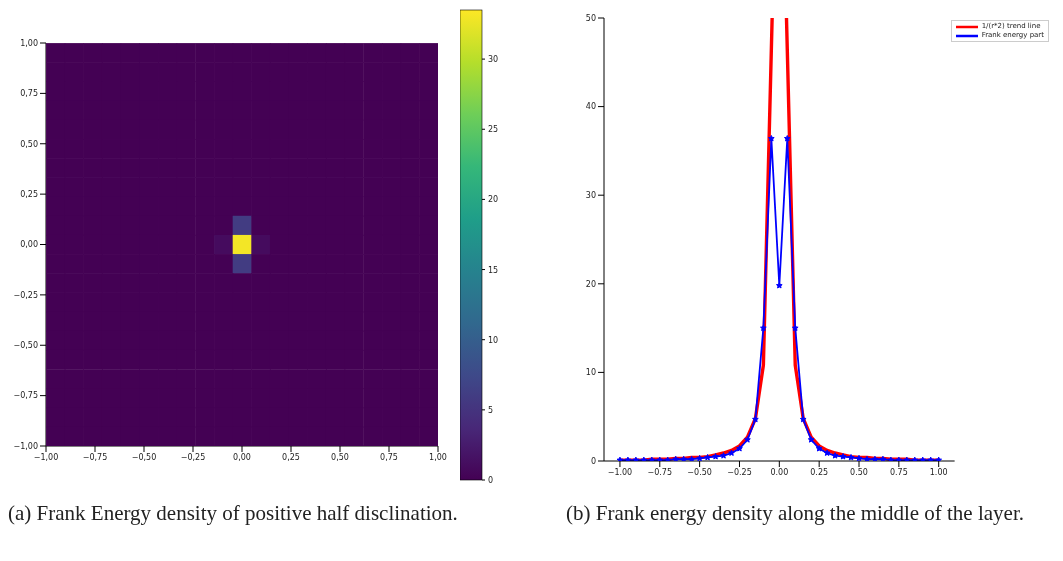  Describe the element at coordinates (242, 457) in the screenshot. I see `x-tick-label: 0,00` at that location.